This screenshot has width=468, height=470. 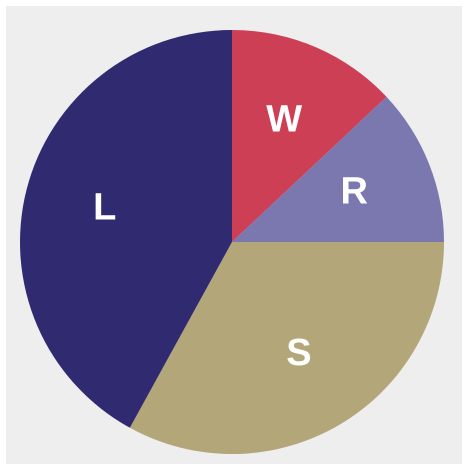 What do you see at coordinates (104, 207) in the screenshot?
I see `slice-label: L` at bounding box center [104, 207].